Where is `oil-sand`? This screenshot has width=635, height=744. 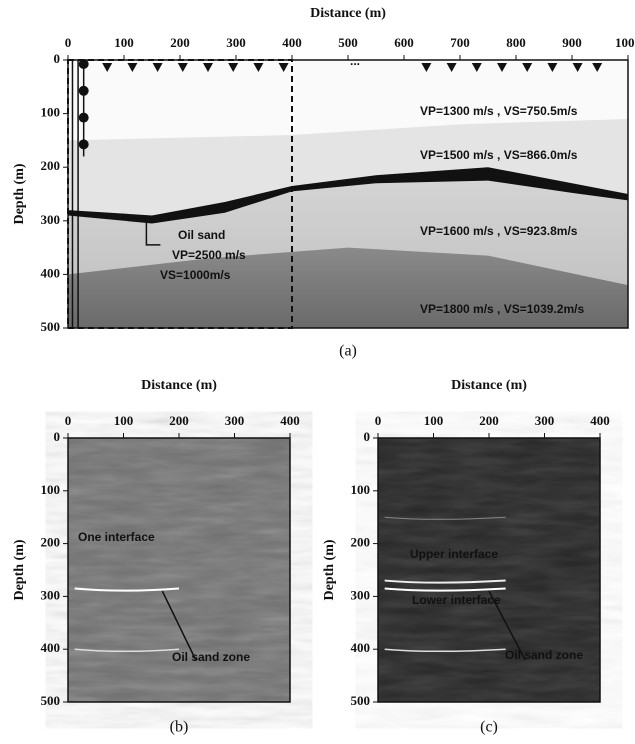
oil-sand is located at coordinates (348, 195).